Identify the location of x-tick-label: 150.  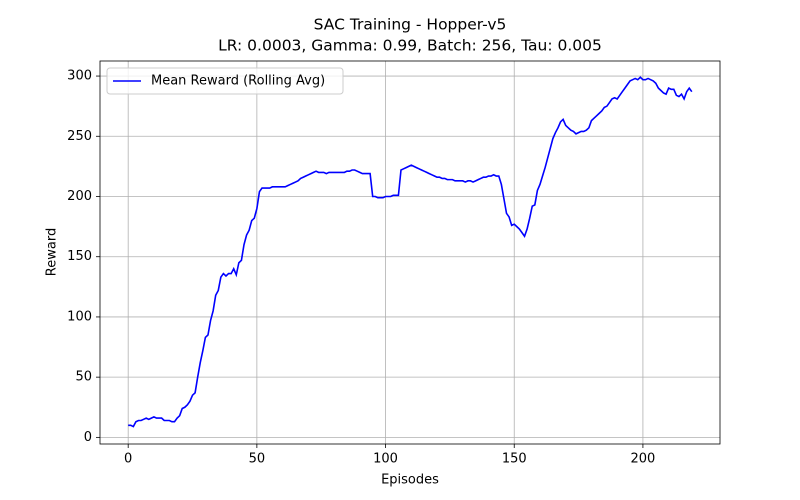
(514, 459).